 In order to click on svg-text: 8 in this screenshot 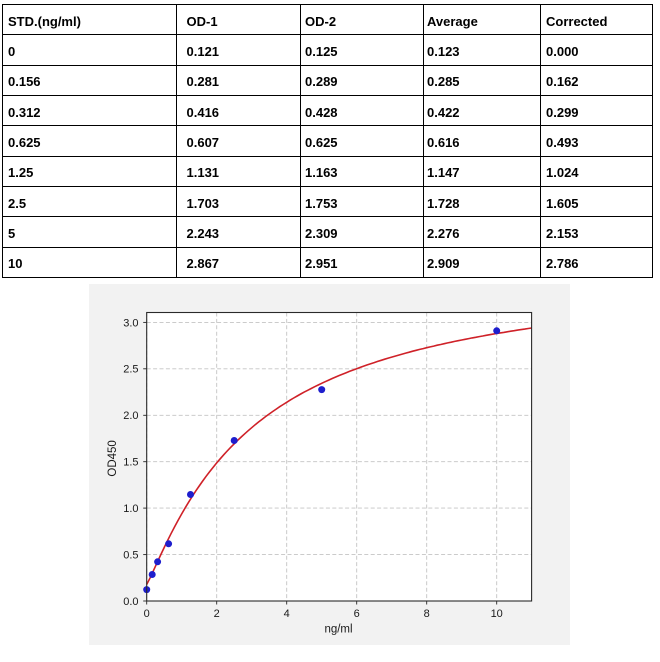, I will do `click(427, 614)`.